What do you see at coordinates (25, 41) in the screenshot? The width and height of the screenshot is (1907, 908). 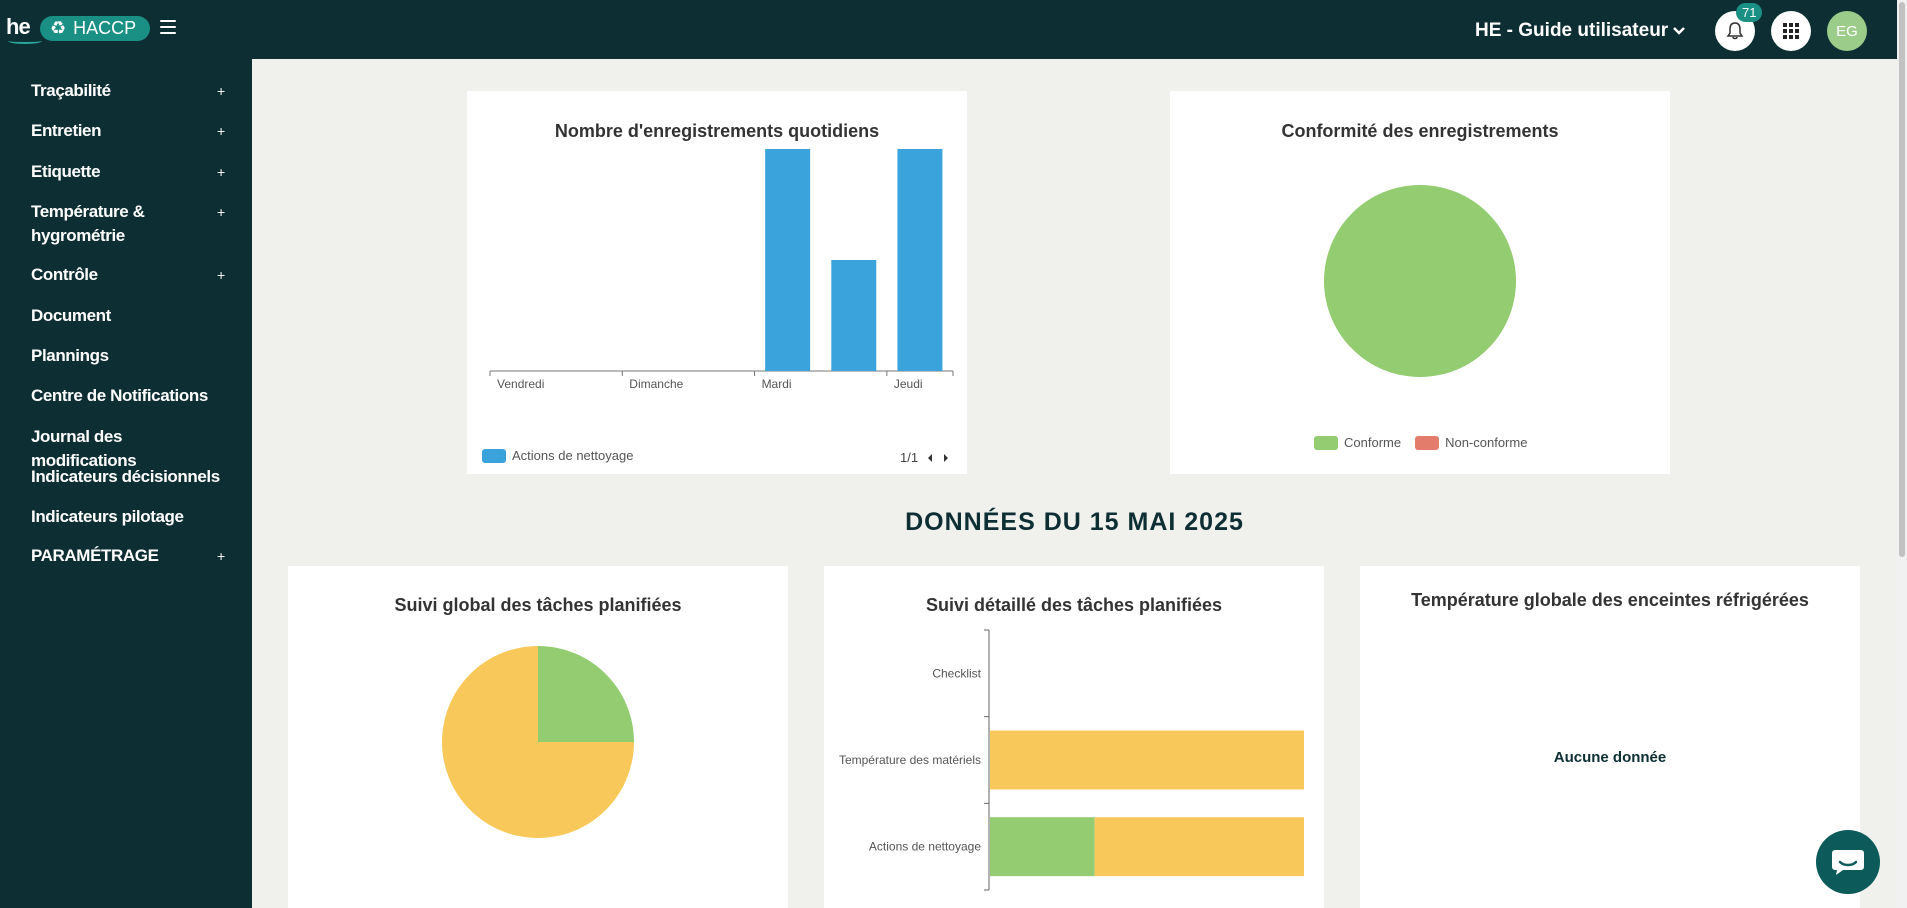 I see `logo-swoosh-icon` at bounding box center [25, 41].